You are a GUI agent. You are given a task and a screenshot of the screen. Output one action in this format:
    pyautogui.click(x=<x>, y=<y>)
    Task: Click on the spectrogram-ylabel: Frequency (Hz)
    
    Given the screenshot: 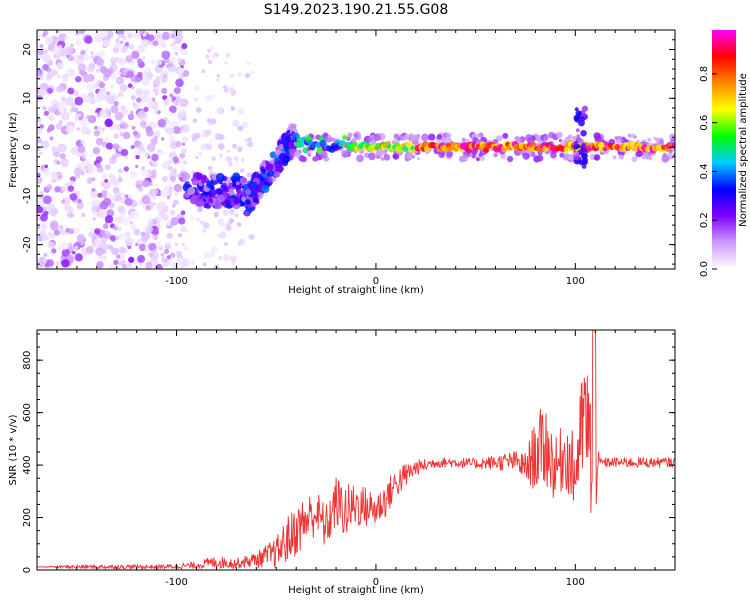 What is the action you would take?
    pyautogui.click(x=13, y=150)
    